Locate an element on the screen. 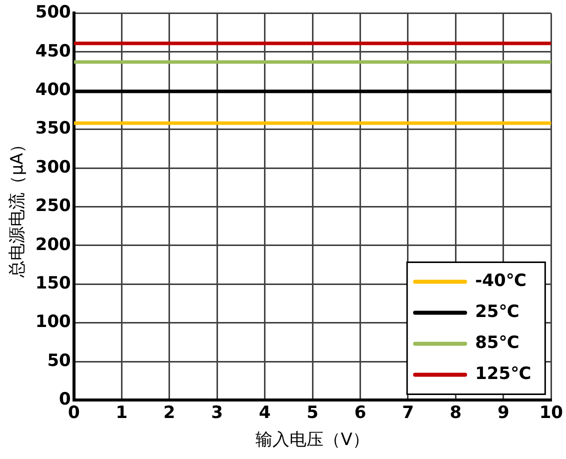 This screenshot has width=566, height=459. legend-label: 125℃ is located at coordinates (503, 374).